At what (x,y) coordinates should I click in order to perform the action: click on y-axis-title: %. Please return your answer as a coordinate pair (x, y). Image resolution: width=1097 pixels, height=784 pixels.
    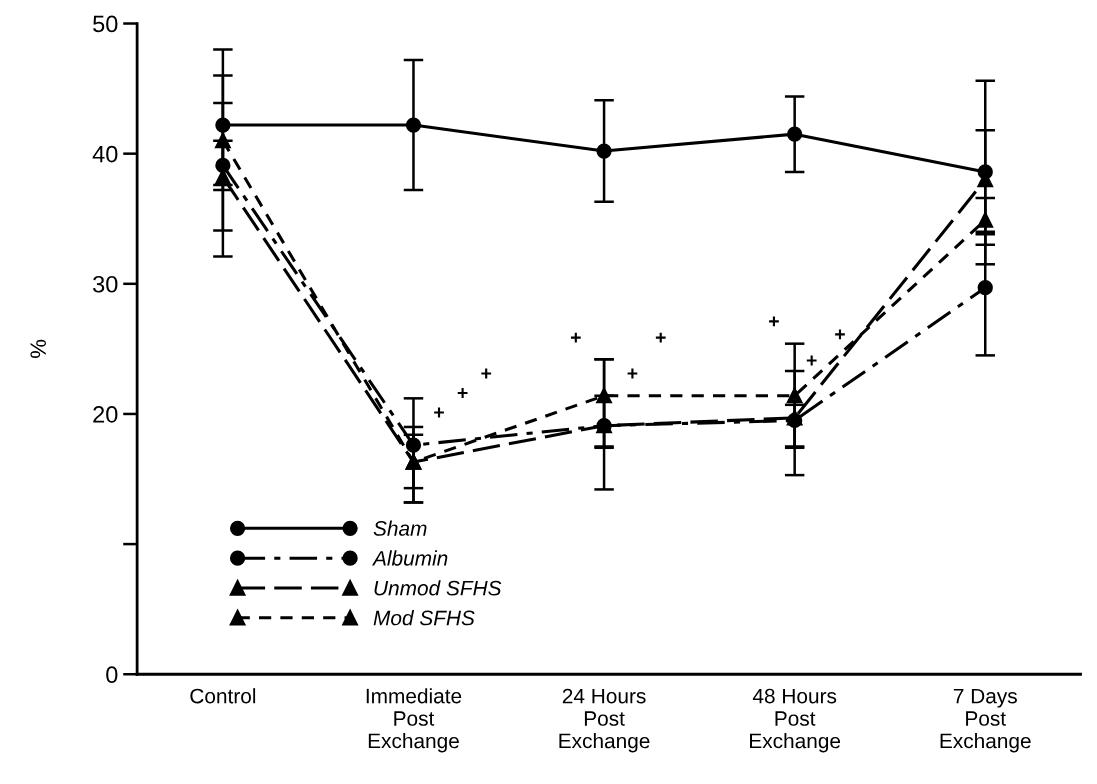
    Looking at the image, I should click on (38, 348).